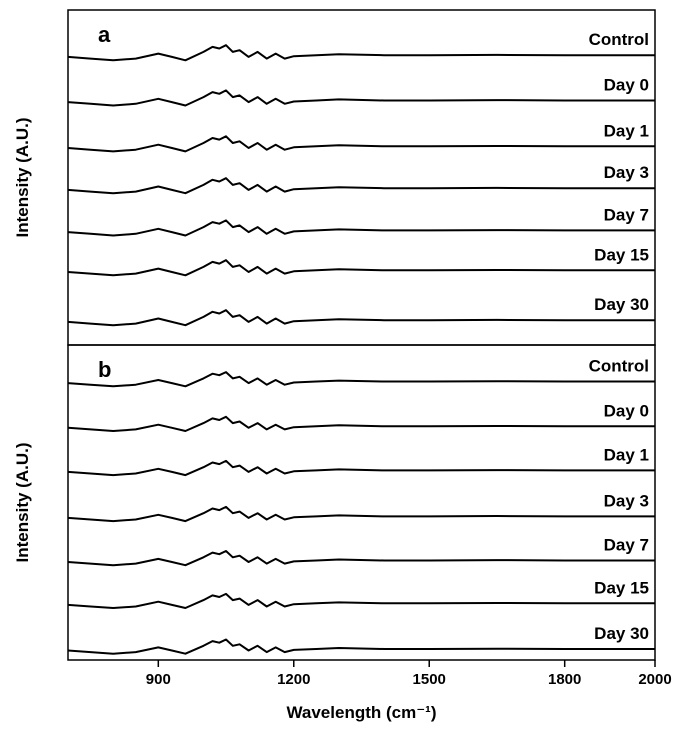 The height and width of the screenshot is (756, 679). I want to click on x-axis-label: Wavelength (cm⁻¹), so click(361, 712).